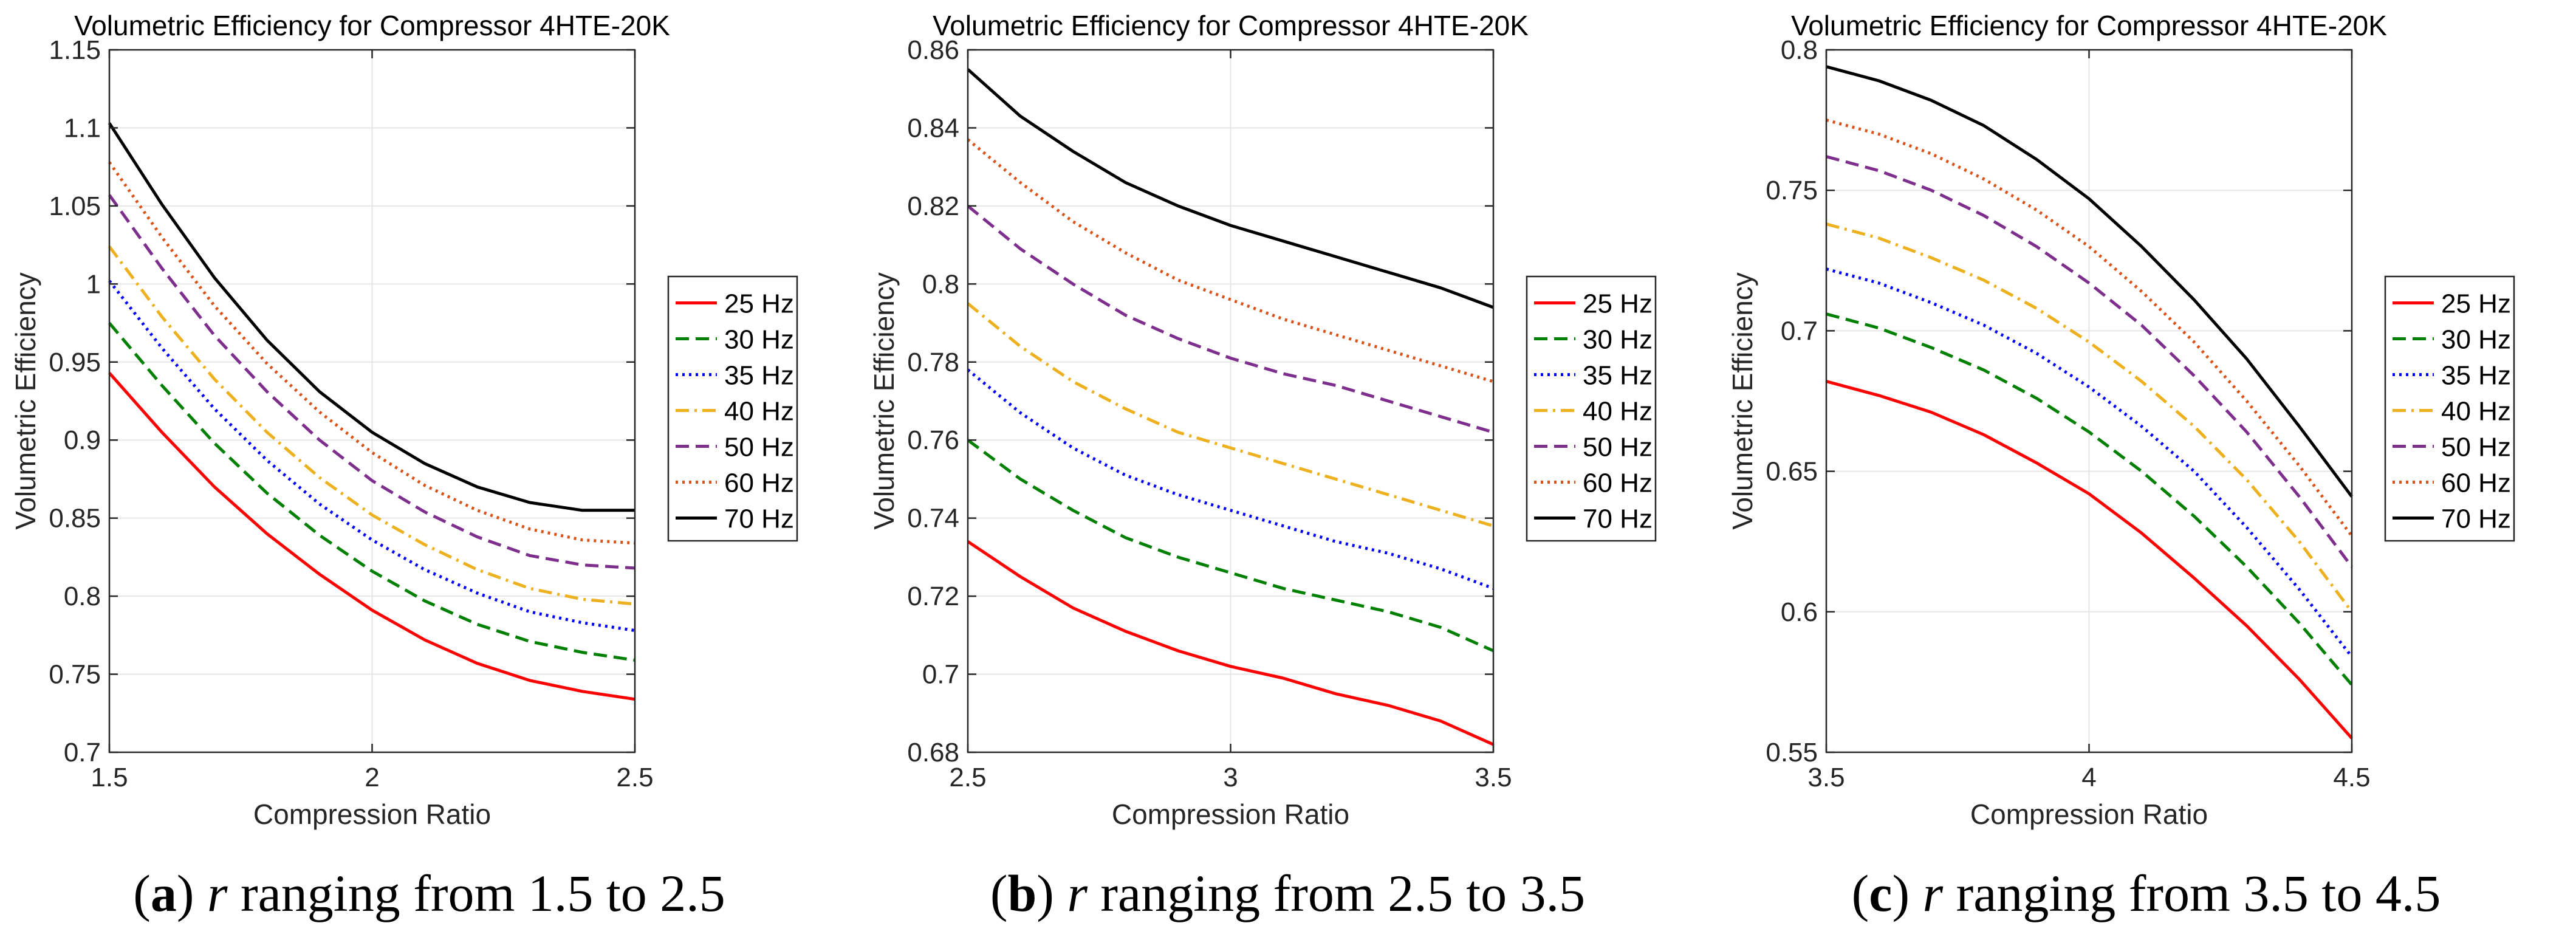  What do you see at coordinates (1792, 472) in the screenshot?
I see `y-tick-label: 0.65` at bounding box center [1792, 472].